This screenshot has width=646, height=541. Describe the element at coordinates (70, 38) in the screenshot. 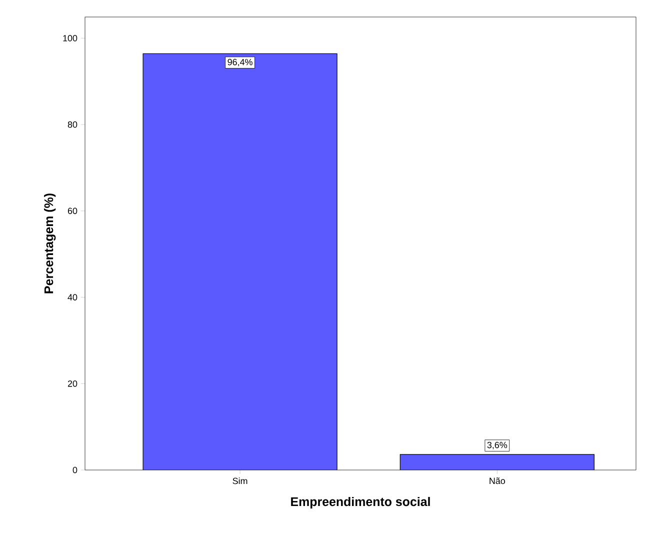

I see `y-tick-label: 100` at that location.